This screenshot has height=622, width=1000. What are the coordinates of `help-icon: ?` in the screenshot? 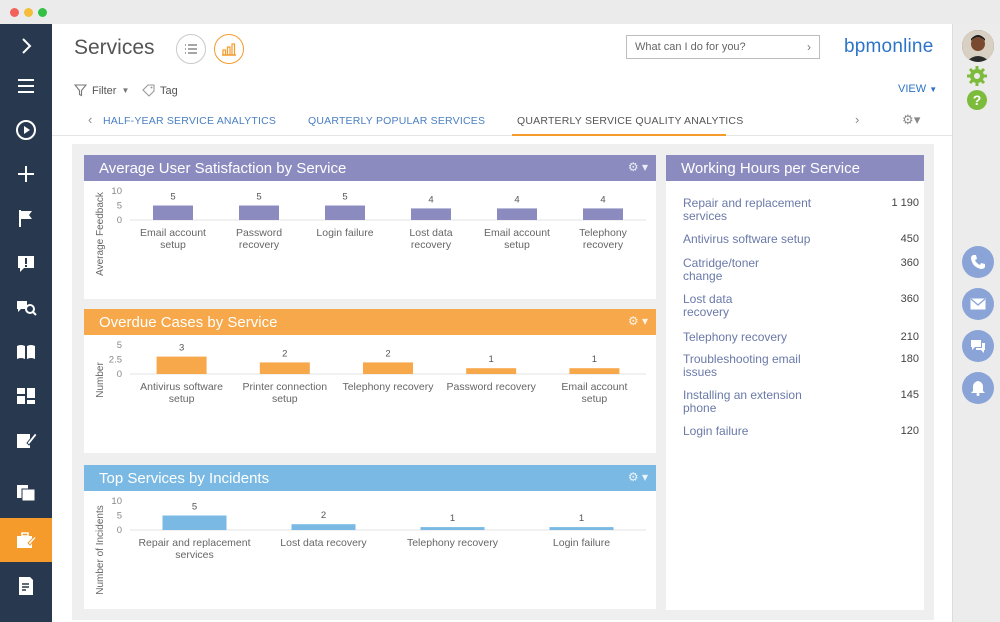 It's located at (977, 100).